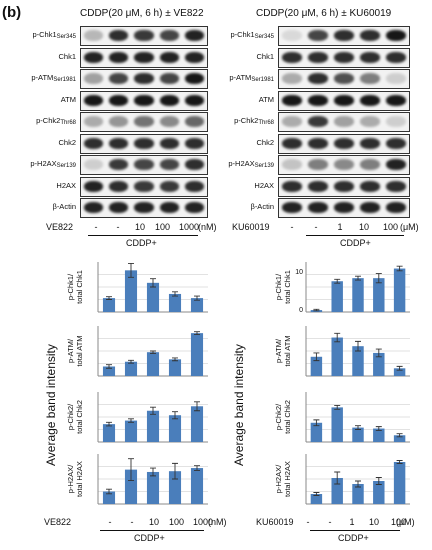  I want to click on blot-label-sub: Ser345, so click(264, 37).